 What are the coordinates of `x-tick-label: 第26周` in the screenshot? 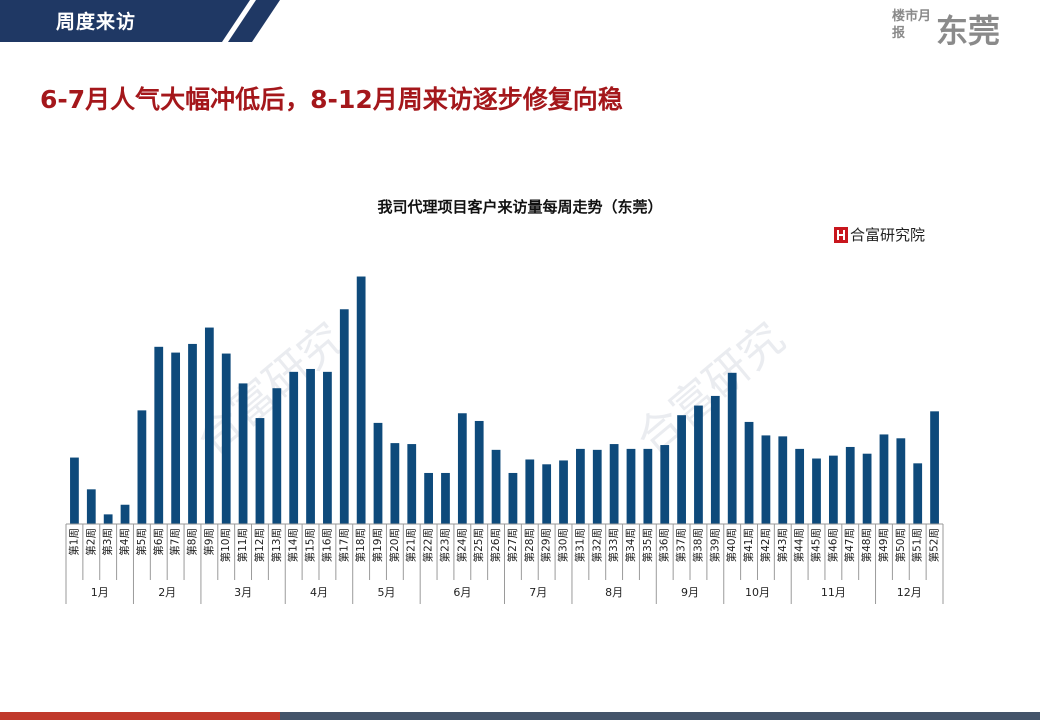 It's located at (495, 545).